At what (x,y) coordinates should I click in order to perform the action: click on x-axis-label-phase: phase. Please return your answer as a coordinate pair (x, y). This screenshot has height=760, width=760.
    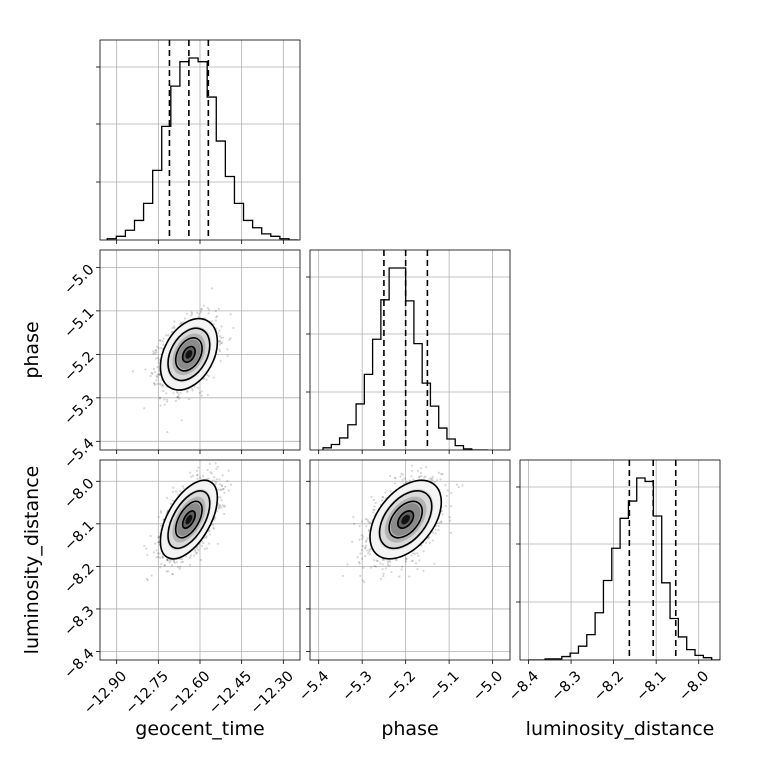
    Looking at the image, I should click on (409, 729).